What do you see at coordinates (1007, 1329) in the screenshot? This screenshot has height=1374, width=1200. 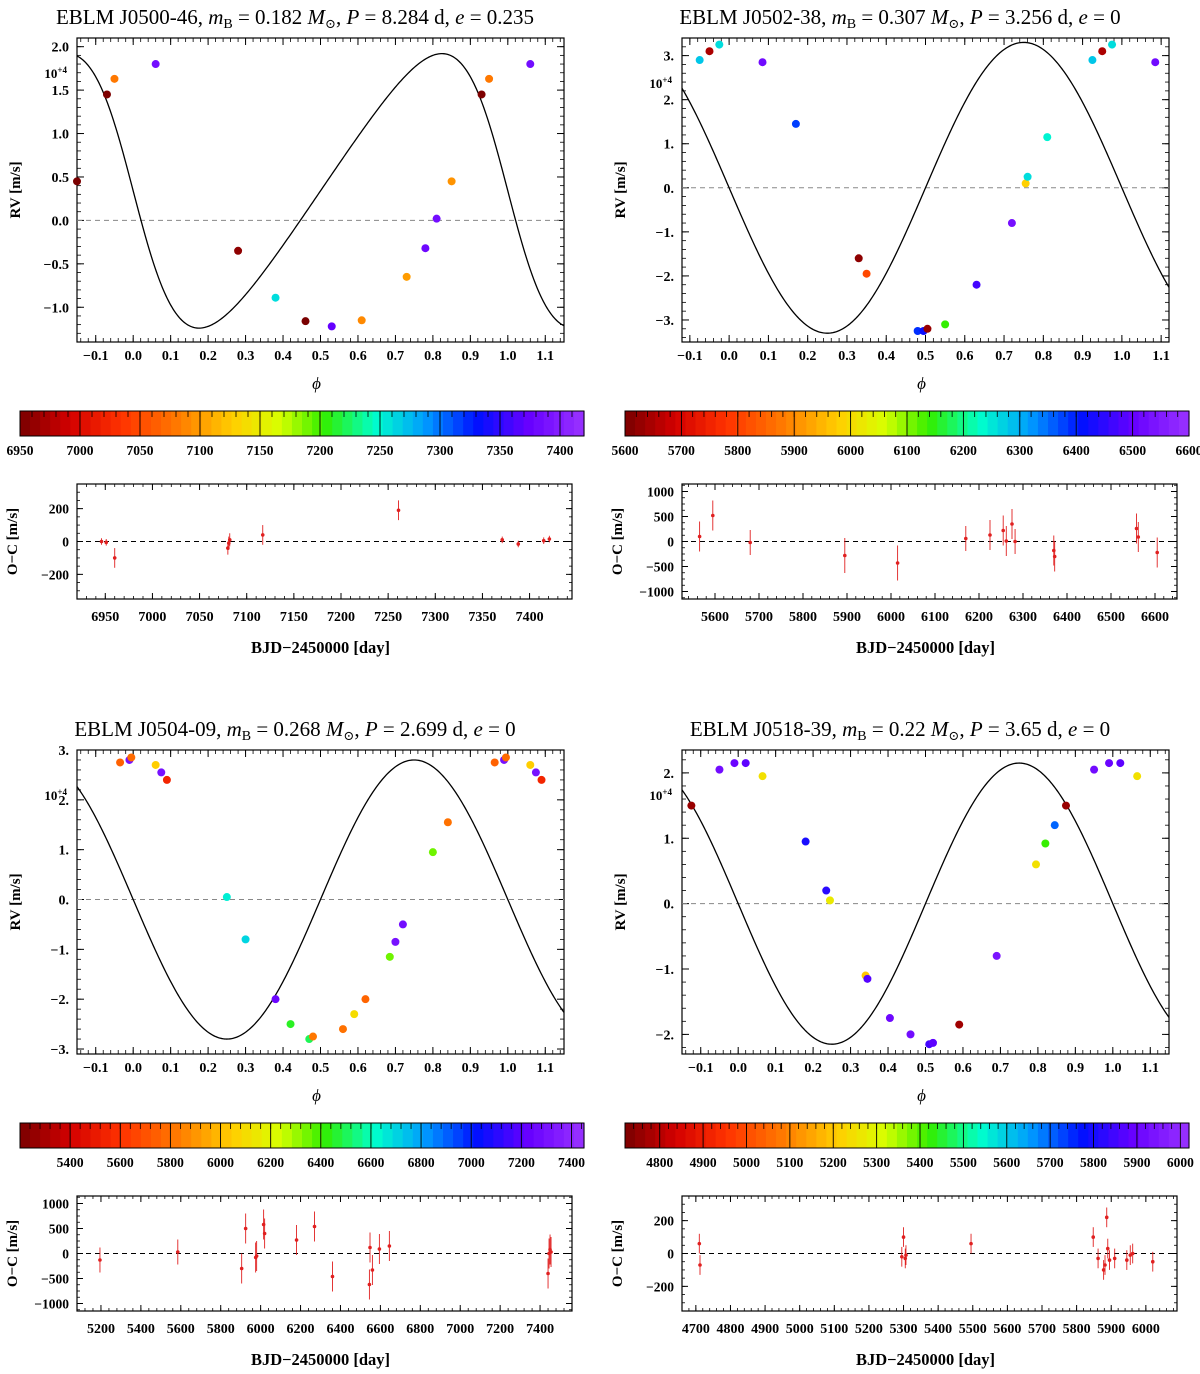 I see `oc-xtick-label: 5600` at bounding box center [1007, 1329].